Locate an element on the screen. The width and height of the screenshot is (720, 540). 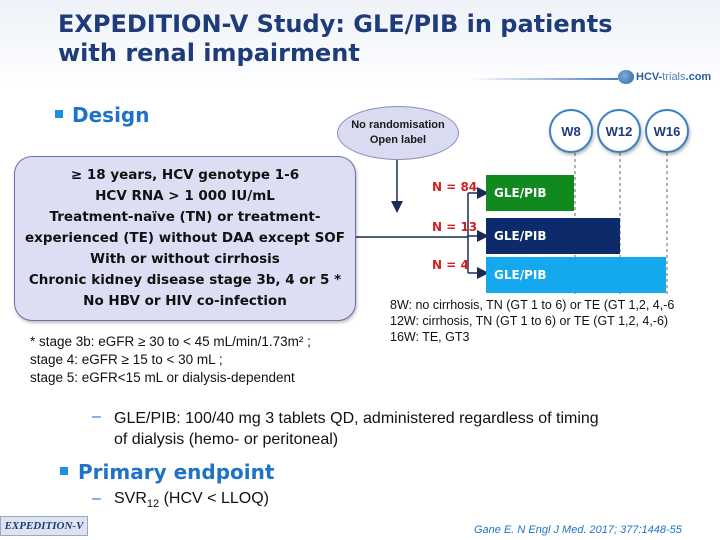
design-heading: Design is located at coordinates (111, 115).